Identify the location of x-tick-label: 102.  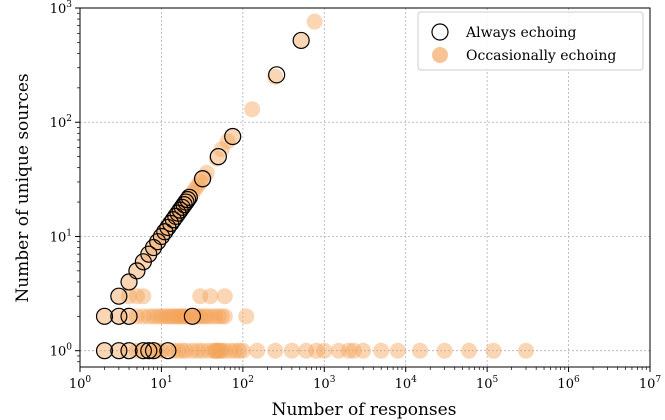
(243, 383).